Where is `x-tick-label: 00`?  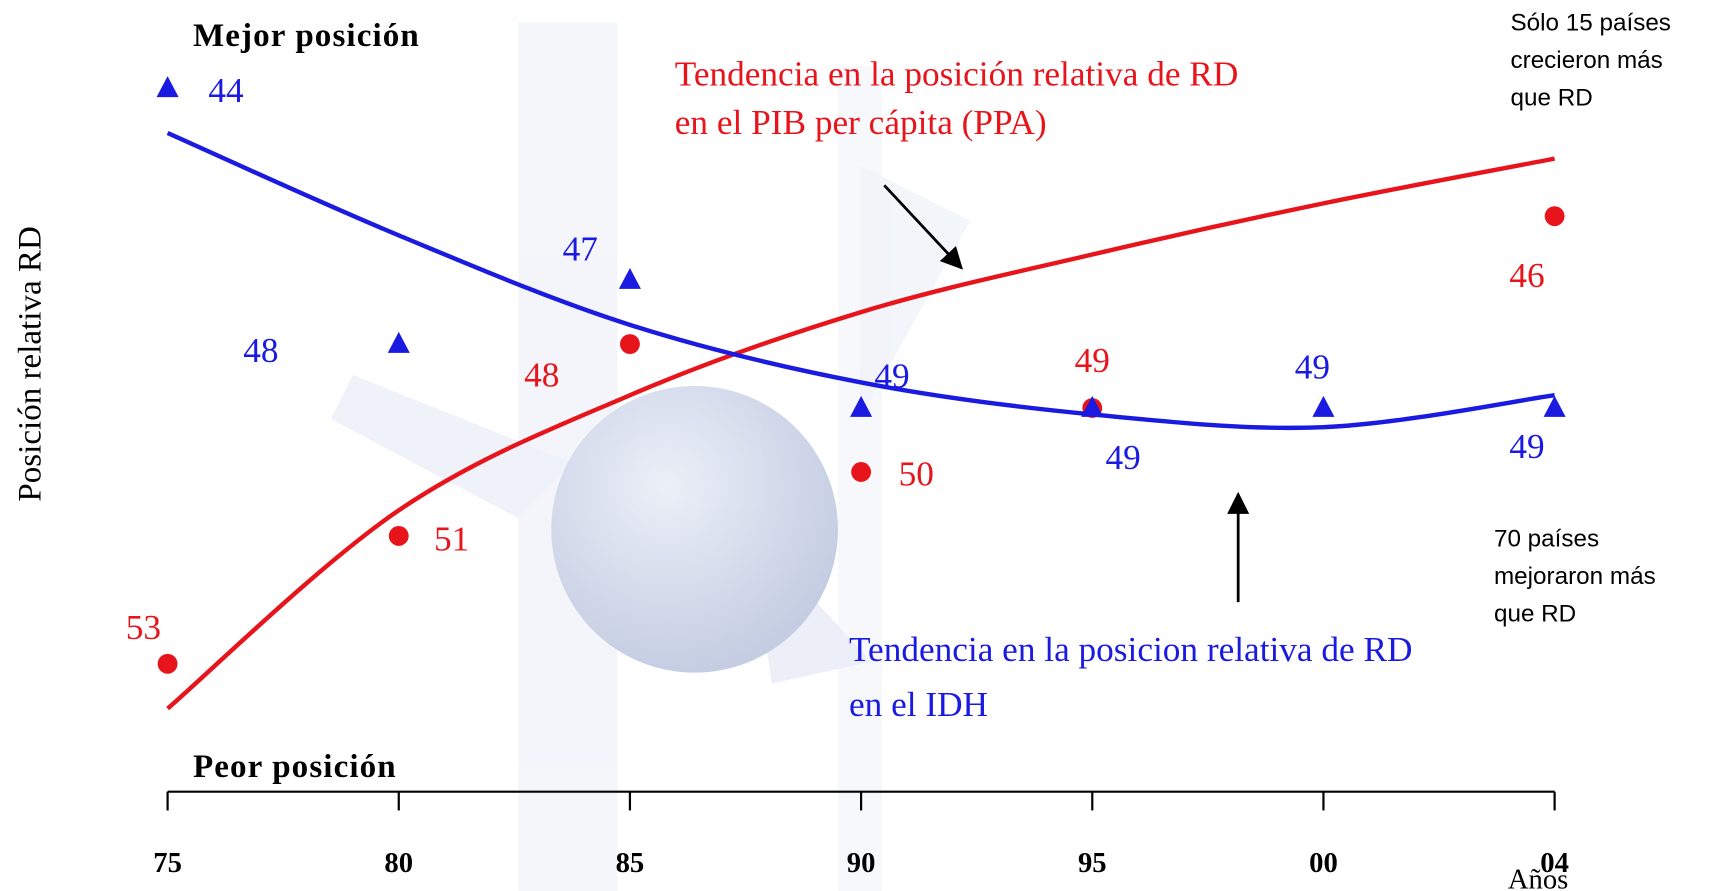 x-tick-label: 00 is located at coordinates (1323, 863).